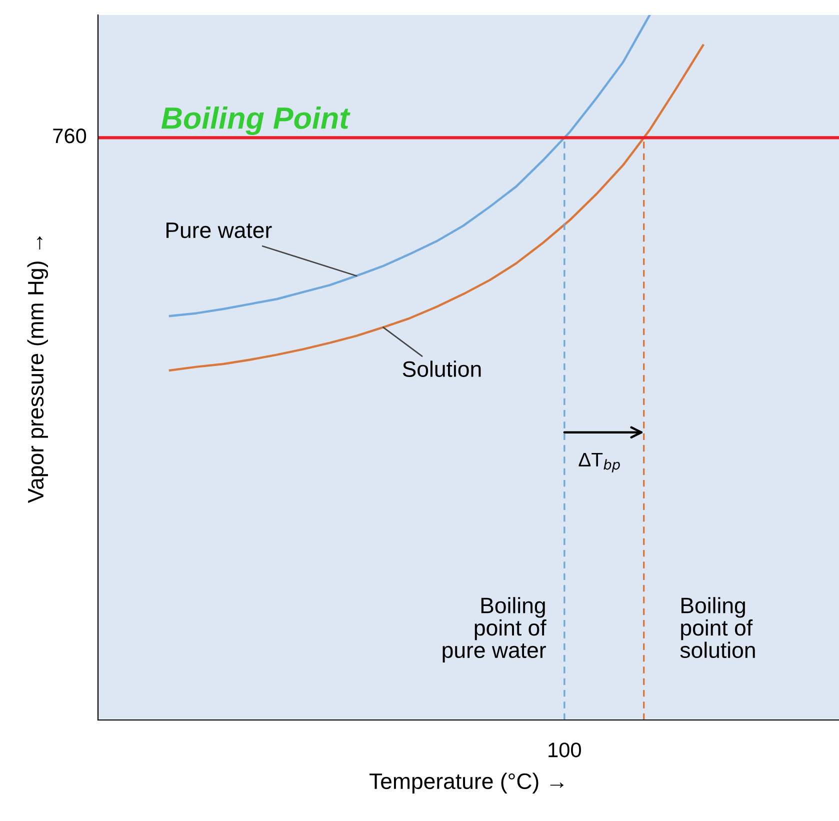  What do you see at coordinates (599, 462) in the screenshot?
I see `annotation: ΔT$_{bp}$` at bounding box center [599, 462].